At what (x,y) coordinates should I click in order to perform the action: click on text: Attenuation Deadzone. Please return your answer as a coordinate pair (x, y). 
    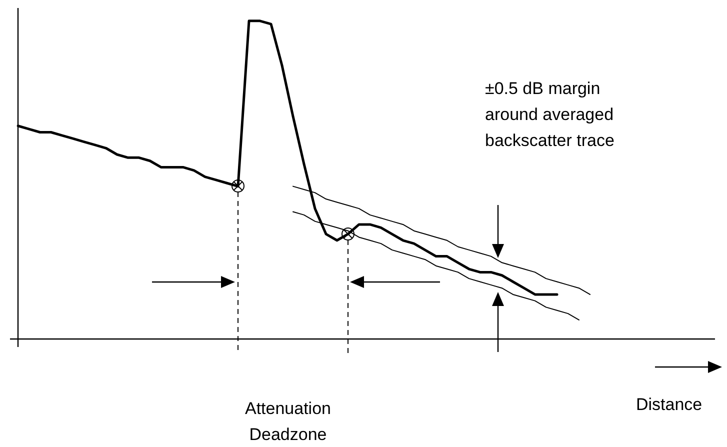
    Looking at the image, I should click on (288, 422).